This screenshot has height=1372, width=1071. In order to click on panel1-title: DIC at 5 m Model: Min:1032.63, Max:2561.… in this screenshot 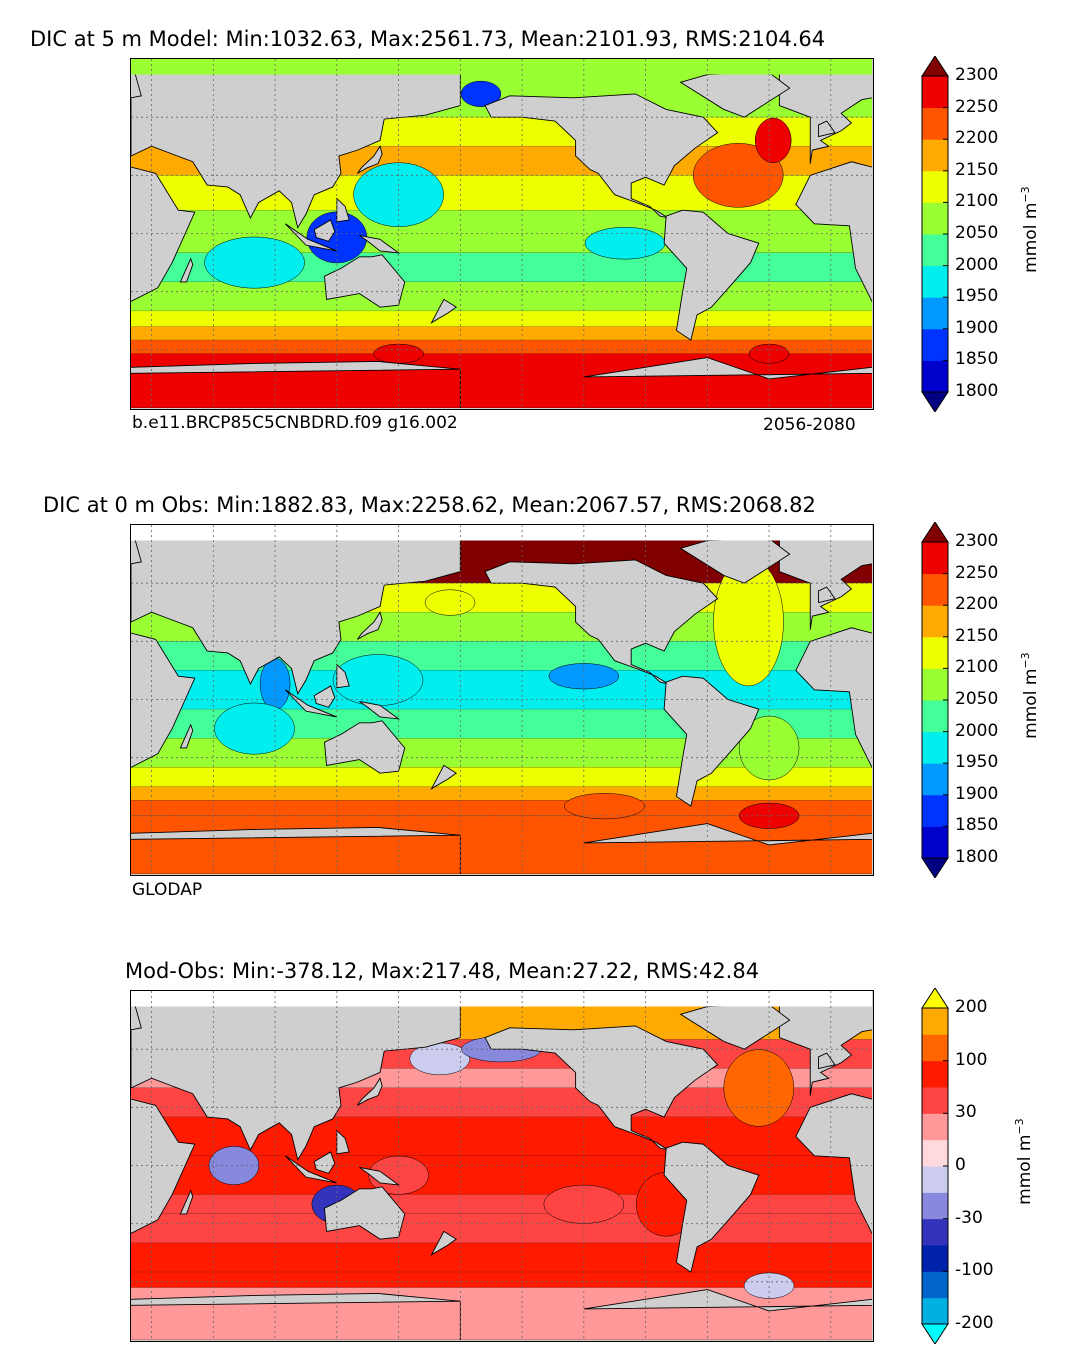, I will do `click(428, 39)`.